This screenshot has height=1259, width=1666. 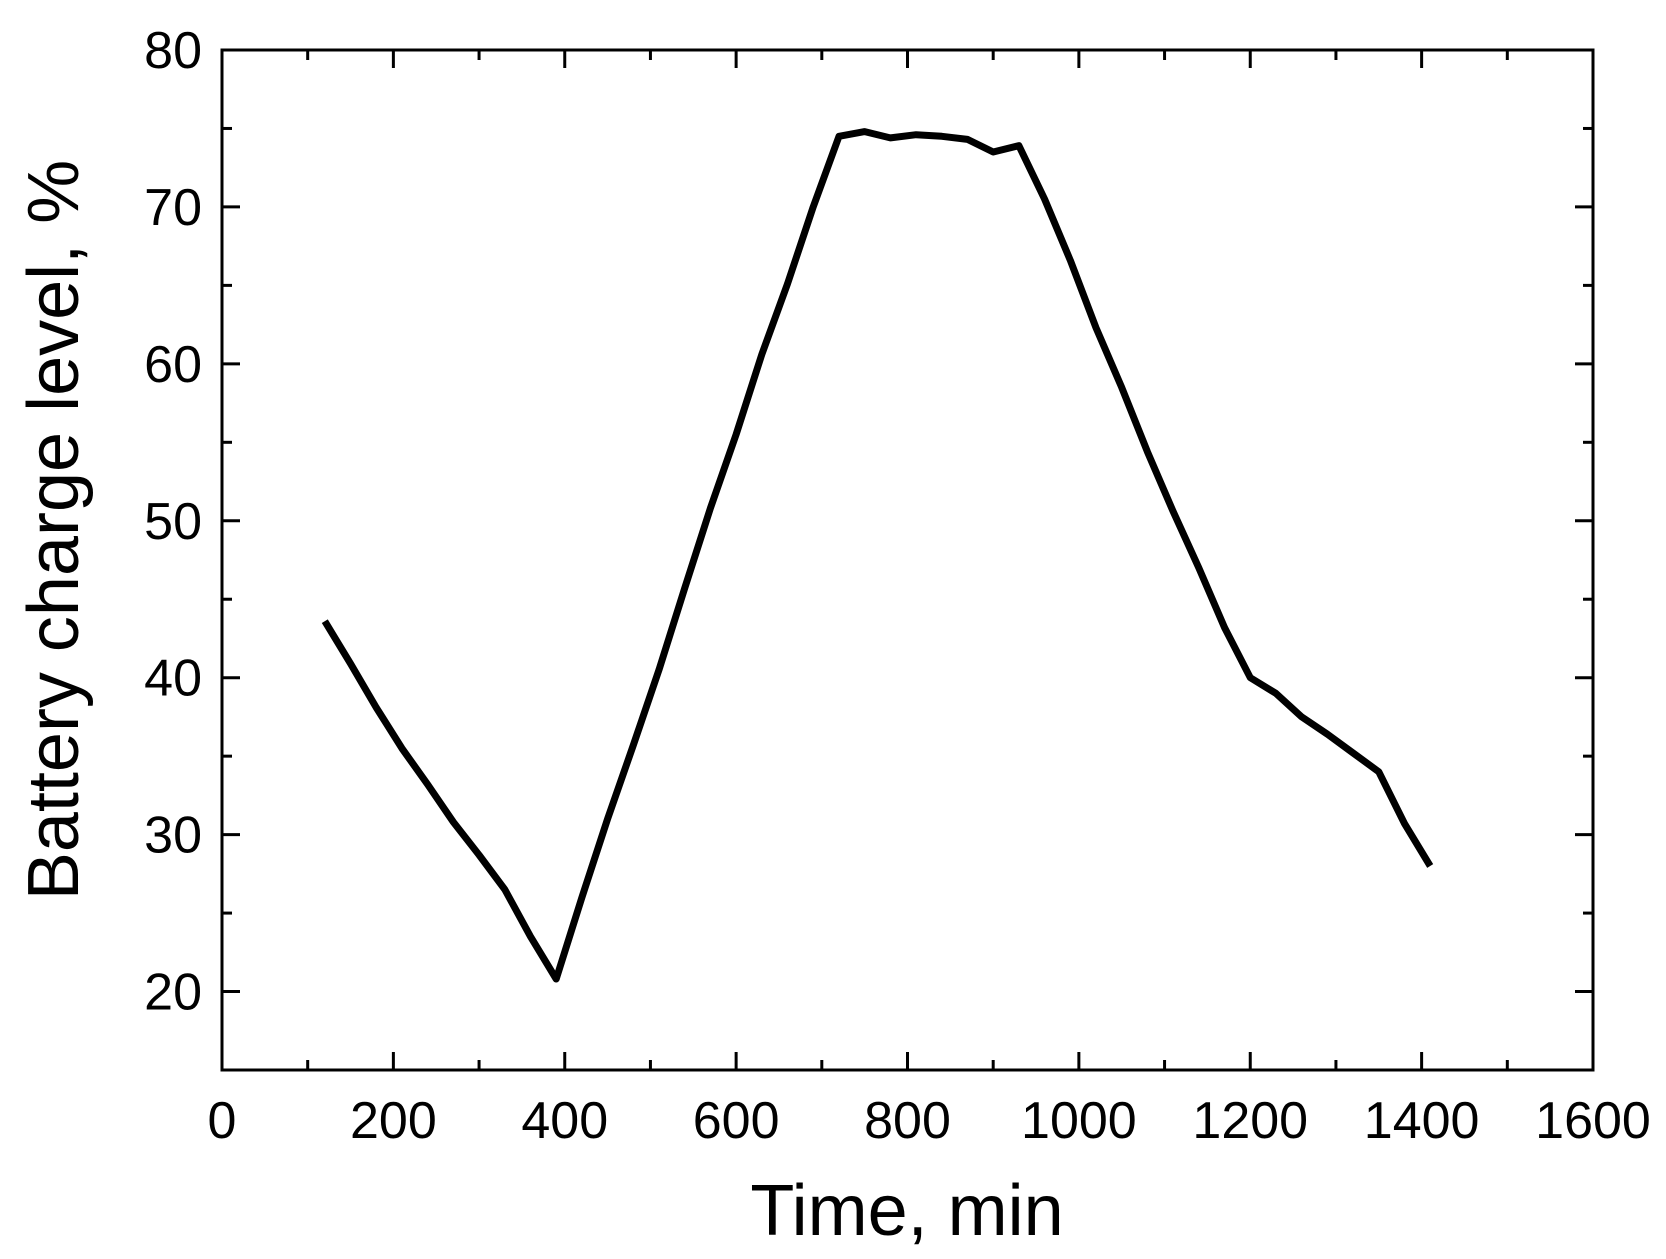 What do you see at coordinates (54, 530) in the screenshot?
I see `y-axis-title: Battery charge level, %` at bounding box center [54, 530].